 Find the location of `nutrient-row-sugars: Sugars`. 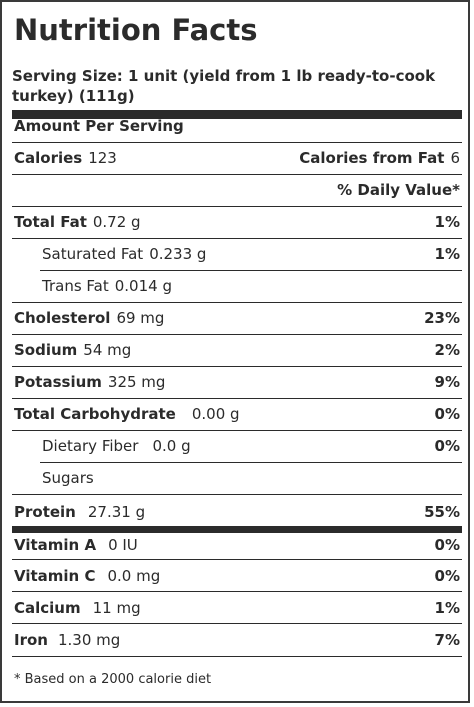

nutrient-row-sugars: Sugars is located at coordinates (237, 478).